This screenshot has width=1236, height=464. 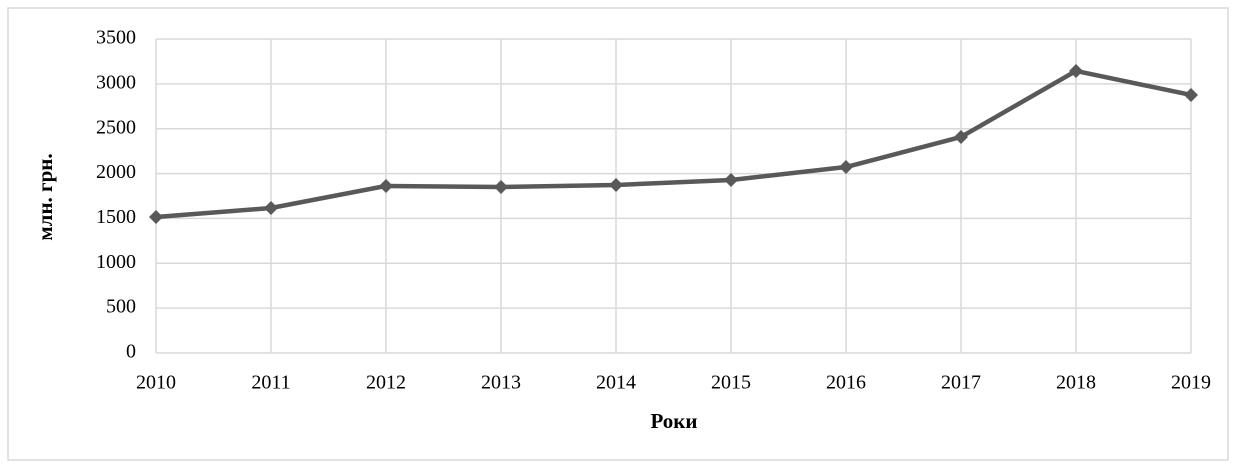 I want to click on x-tick-label: 2016, so click(x=846, y=383).